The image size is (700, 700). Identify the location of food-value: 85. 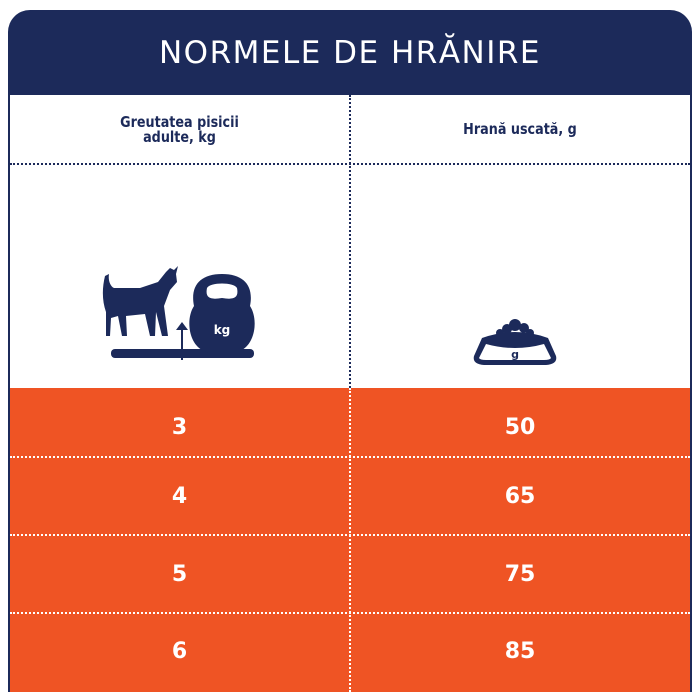
(520, 651).